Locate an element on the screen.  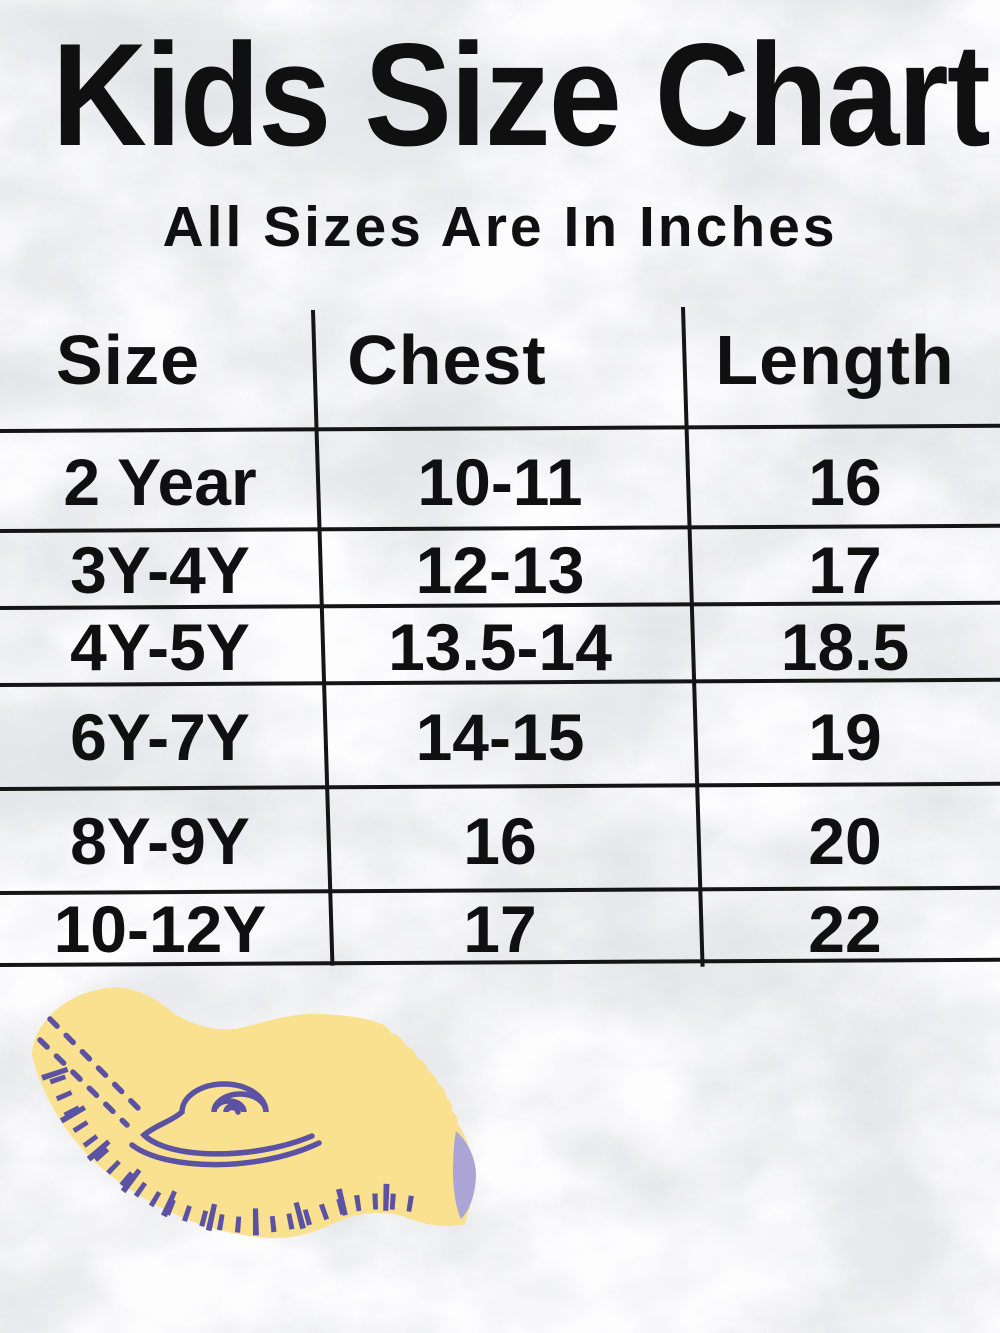
table-row: 4Y-5Y 13.5-14 18.5 is located at coordinates (500, 646).